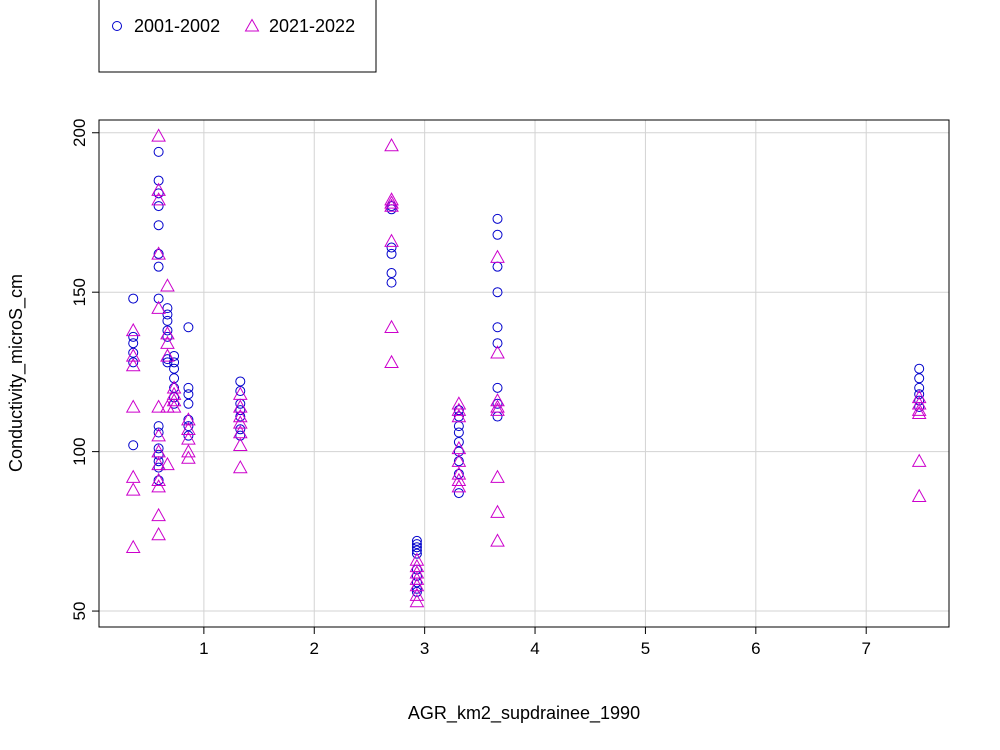 Image resolution: width=1000 pixels, height=750 pixels. I want to click on x-tick-label: 7, so click(865, 648).